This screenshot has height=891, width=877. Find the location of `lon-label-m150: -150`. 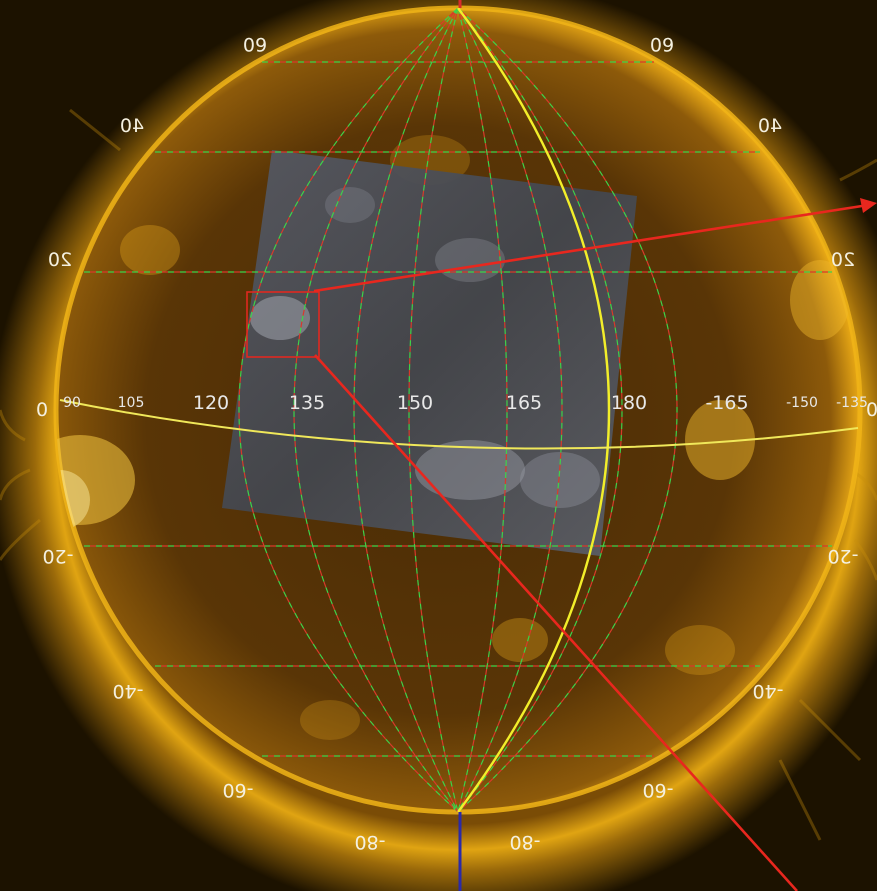

lon-label-m150: -150 is located at coordinates (802, 403).